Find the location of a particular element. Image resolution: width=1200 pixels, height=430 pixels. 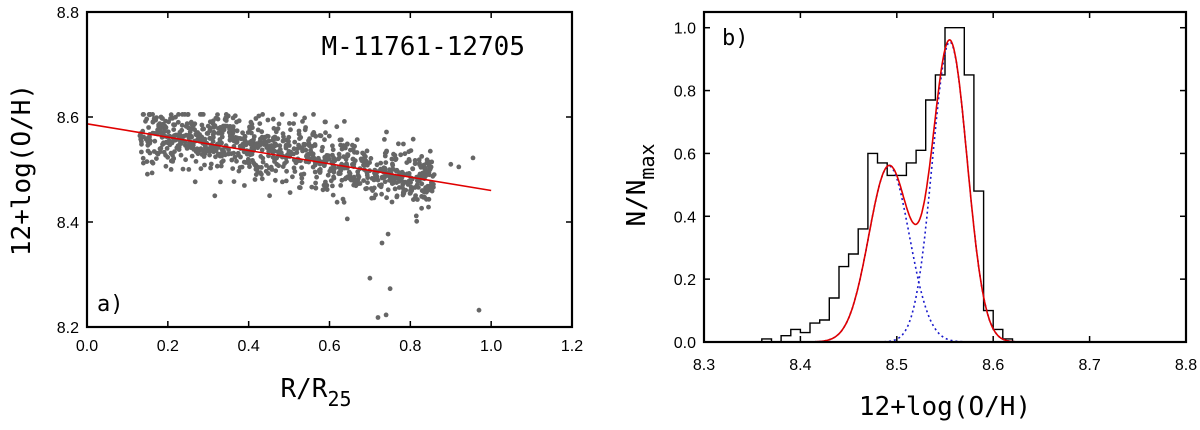

x-tick-label: 8.3 is located at coordinates (704, 365).